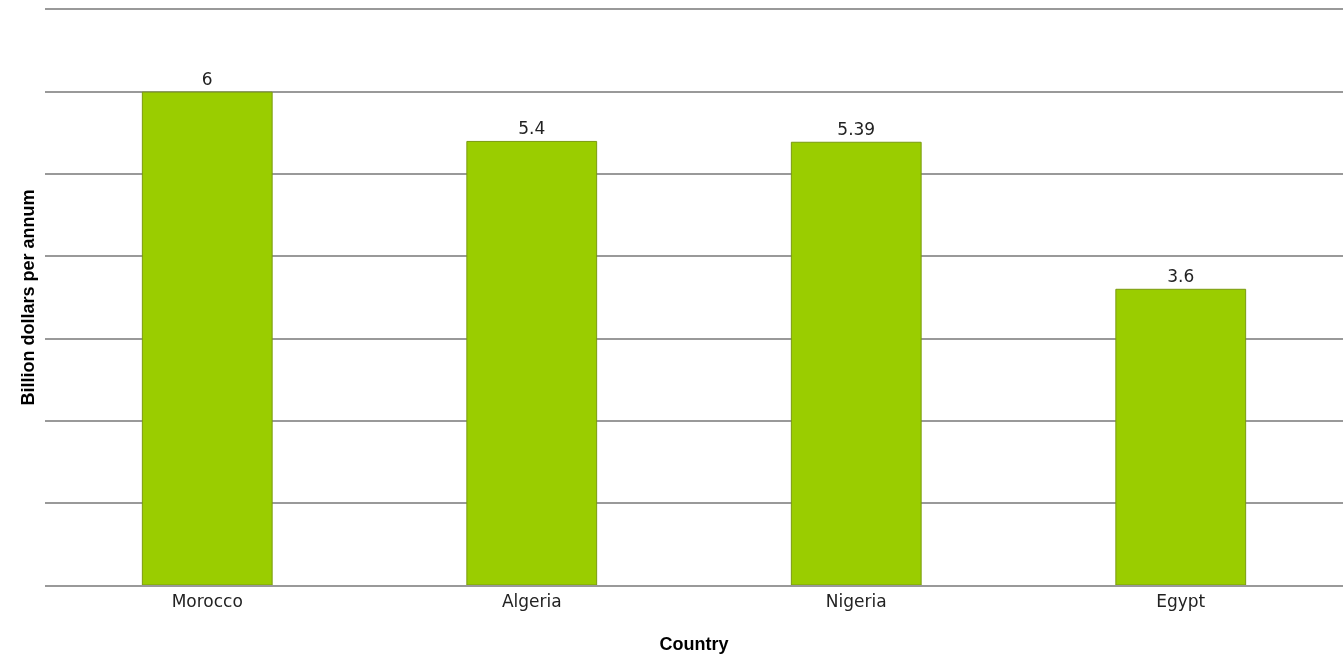  I want to click on x-tick-label: Egypt, so click(1181, 601).